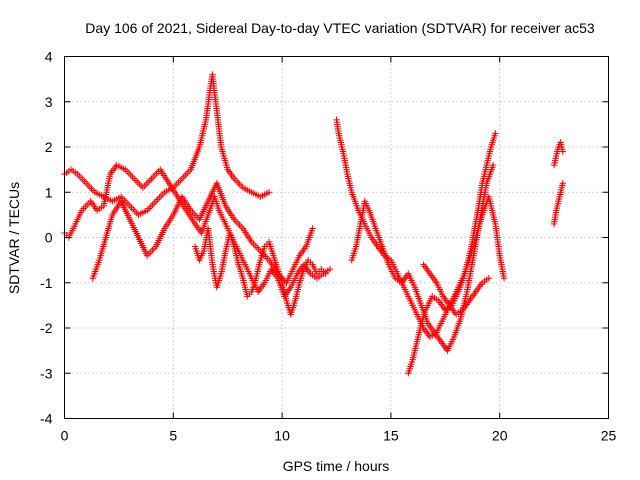  I want to click on x-tick-label: 20, so click(500, 436).